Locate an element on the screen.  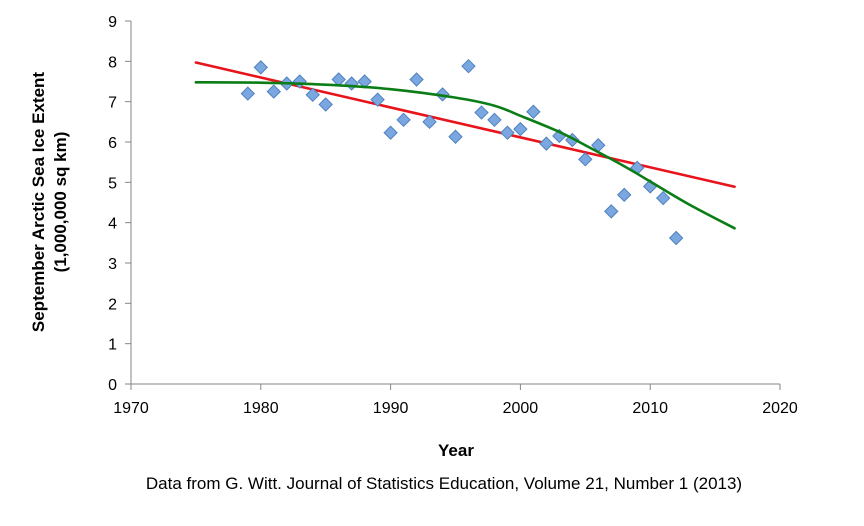
y-tick-label: 0 is located at coordinates (112, 385).